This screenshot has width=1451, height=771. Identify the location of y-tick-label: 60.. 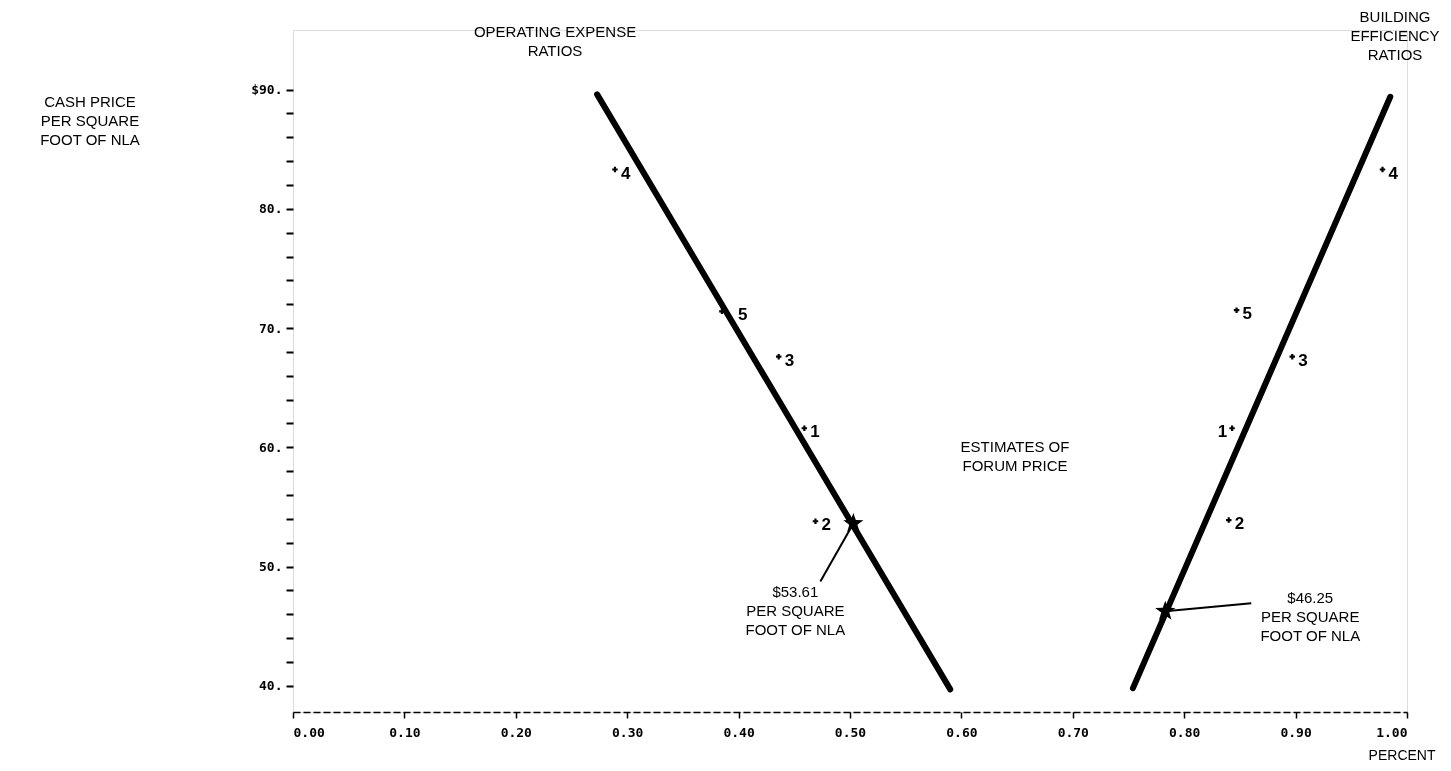
(271, 447).